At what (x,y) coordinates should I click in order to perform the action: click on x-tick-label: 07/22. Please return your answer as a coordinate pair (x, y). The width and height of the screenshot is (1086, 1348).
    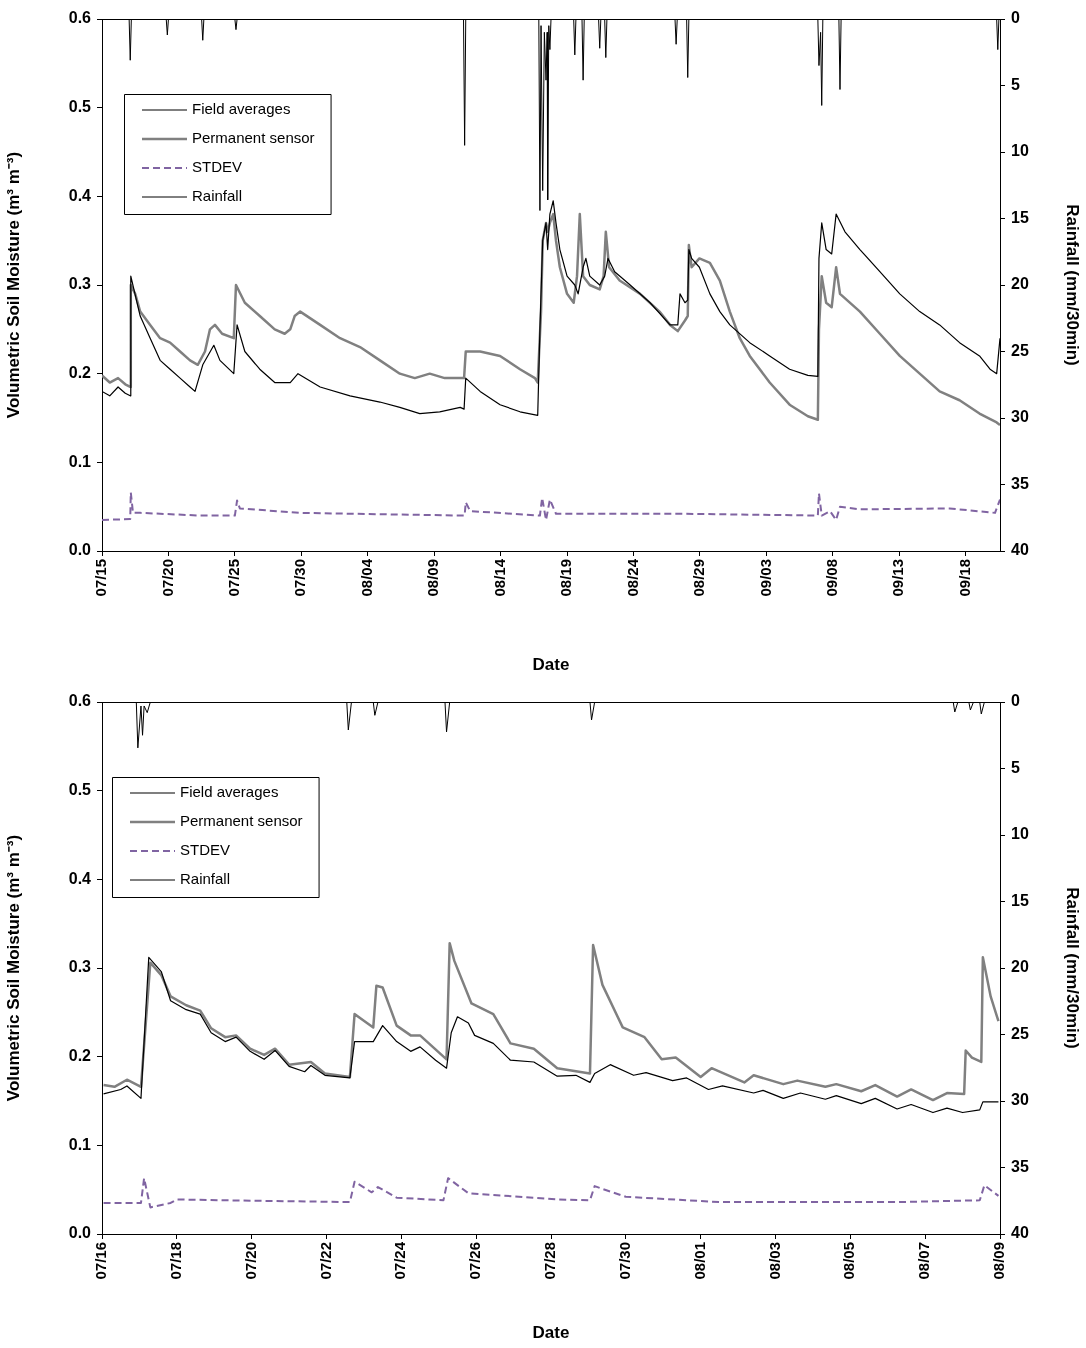
    Looking at the image, I should click on (325, 1261).